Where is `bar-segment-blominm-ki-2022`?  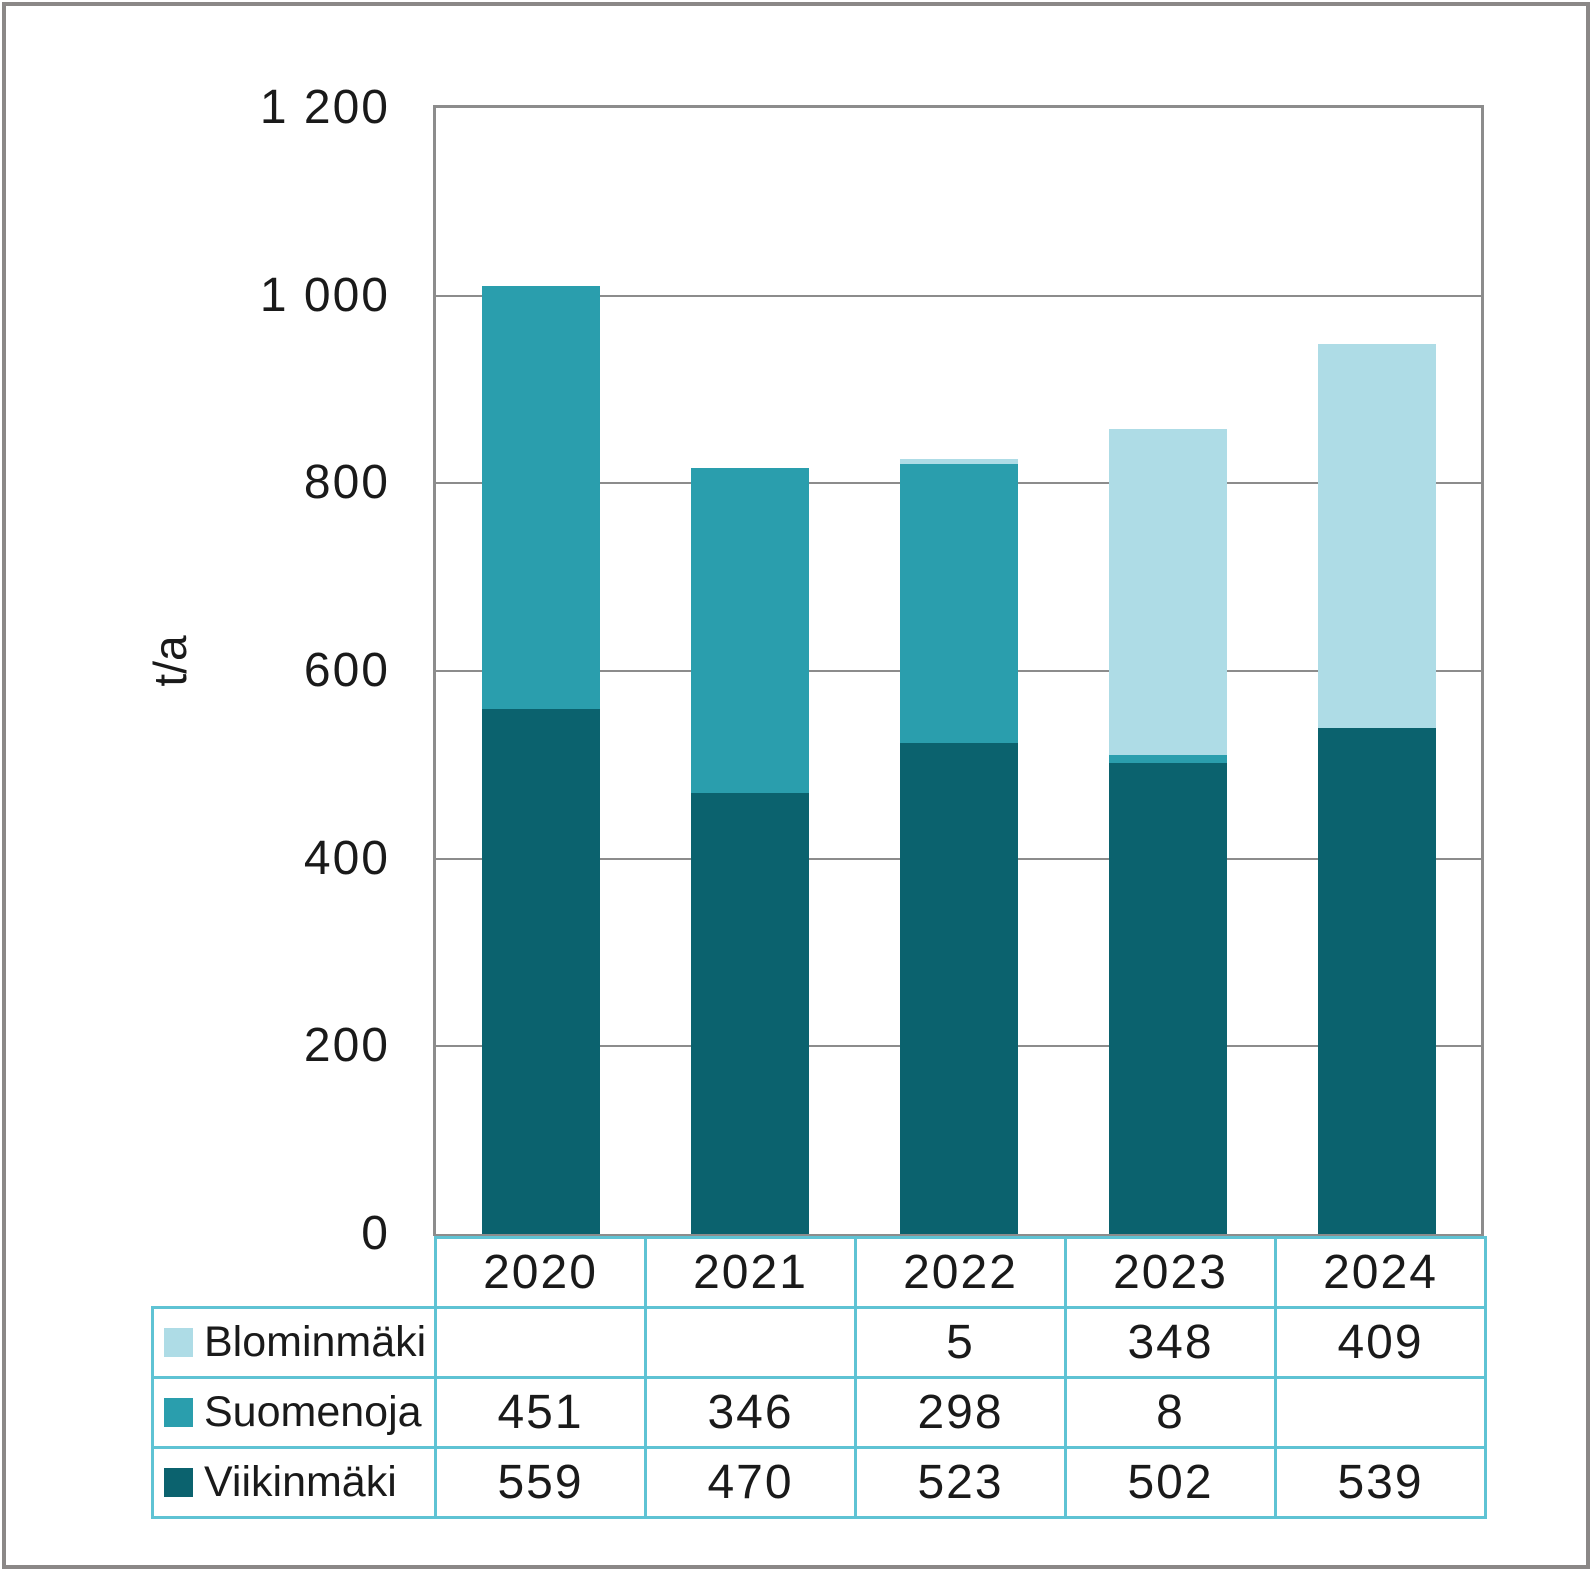
bar-segment-blominm-ki-2022 is located at coordinates (958, 461).